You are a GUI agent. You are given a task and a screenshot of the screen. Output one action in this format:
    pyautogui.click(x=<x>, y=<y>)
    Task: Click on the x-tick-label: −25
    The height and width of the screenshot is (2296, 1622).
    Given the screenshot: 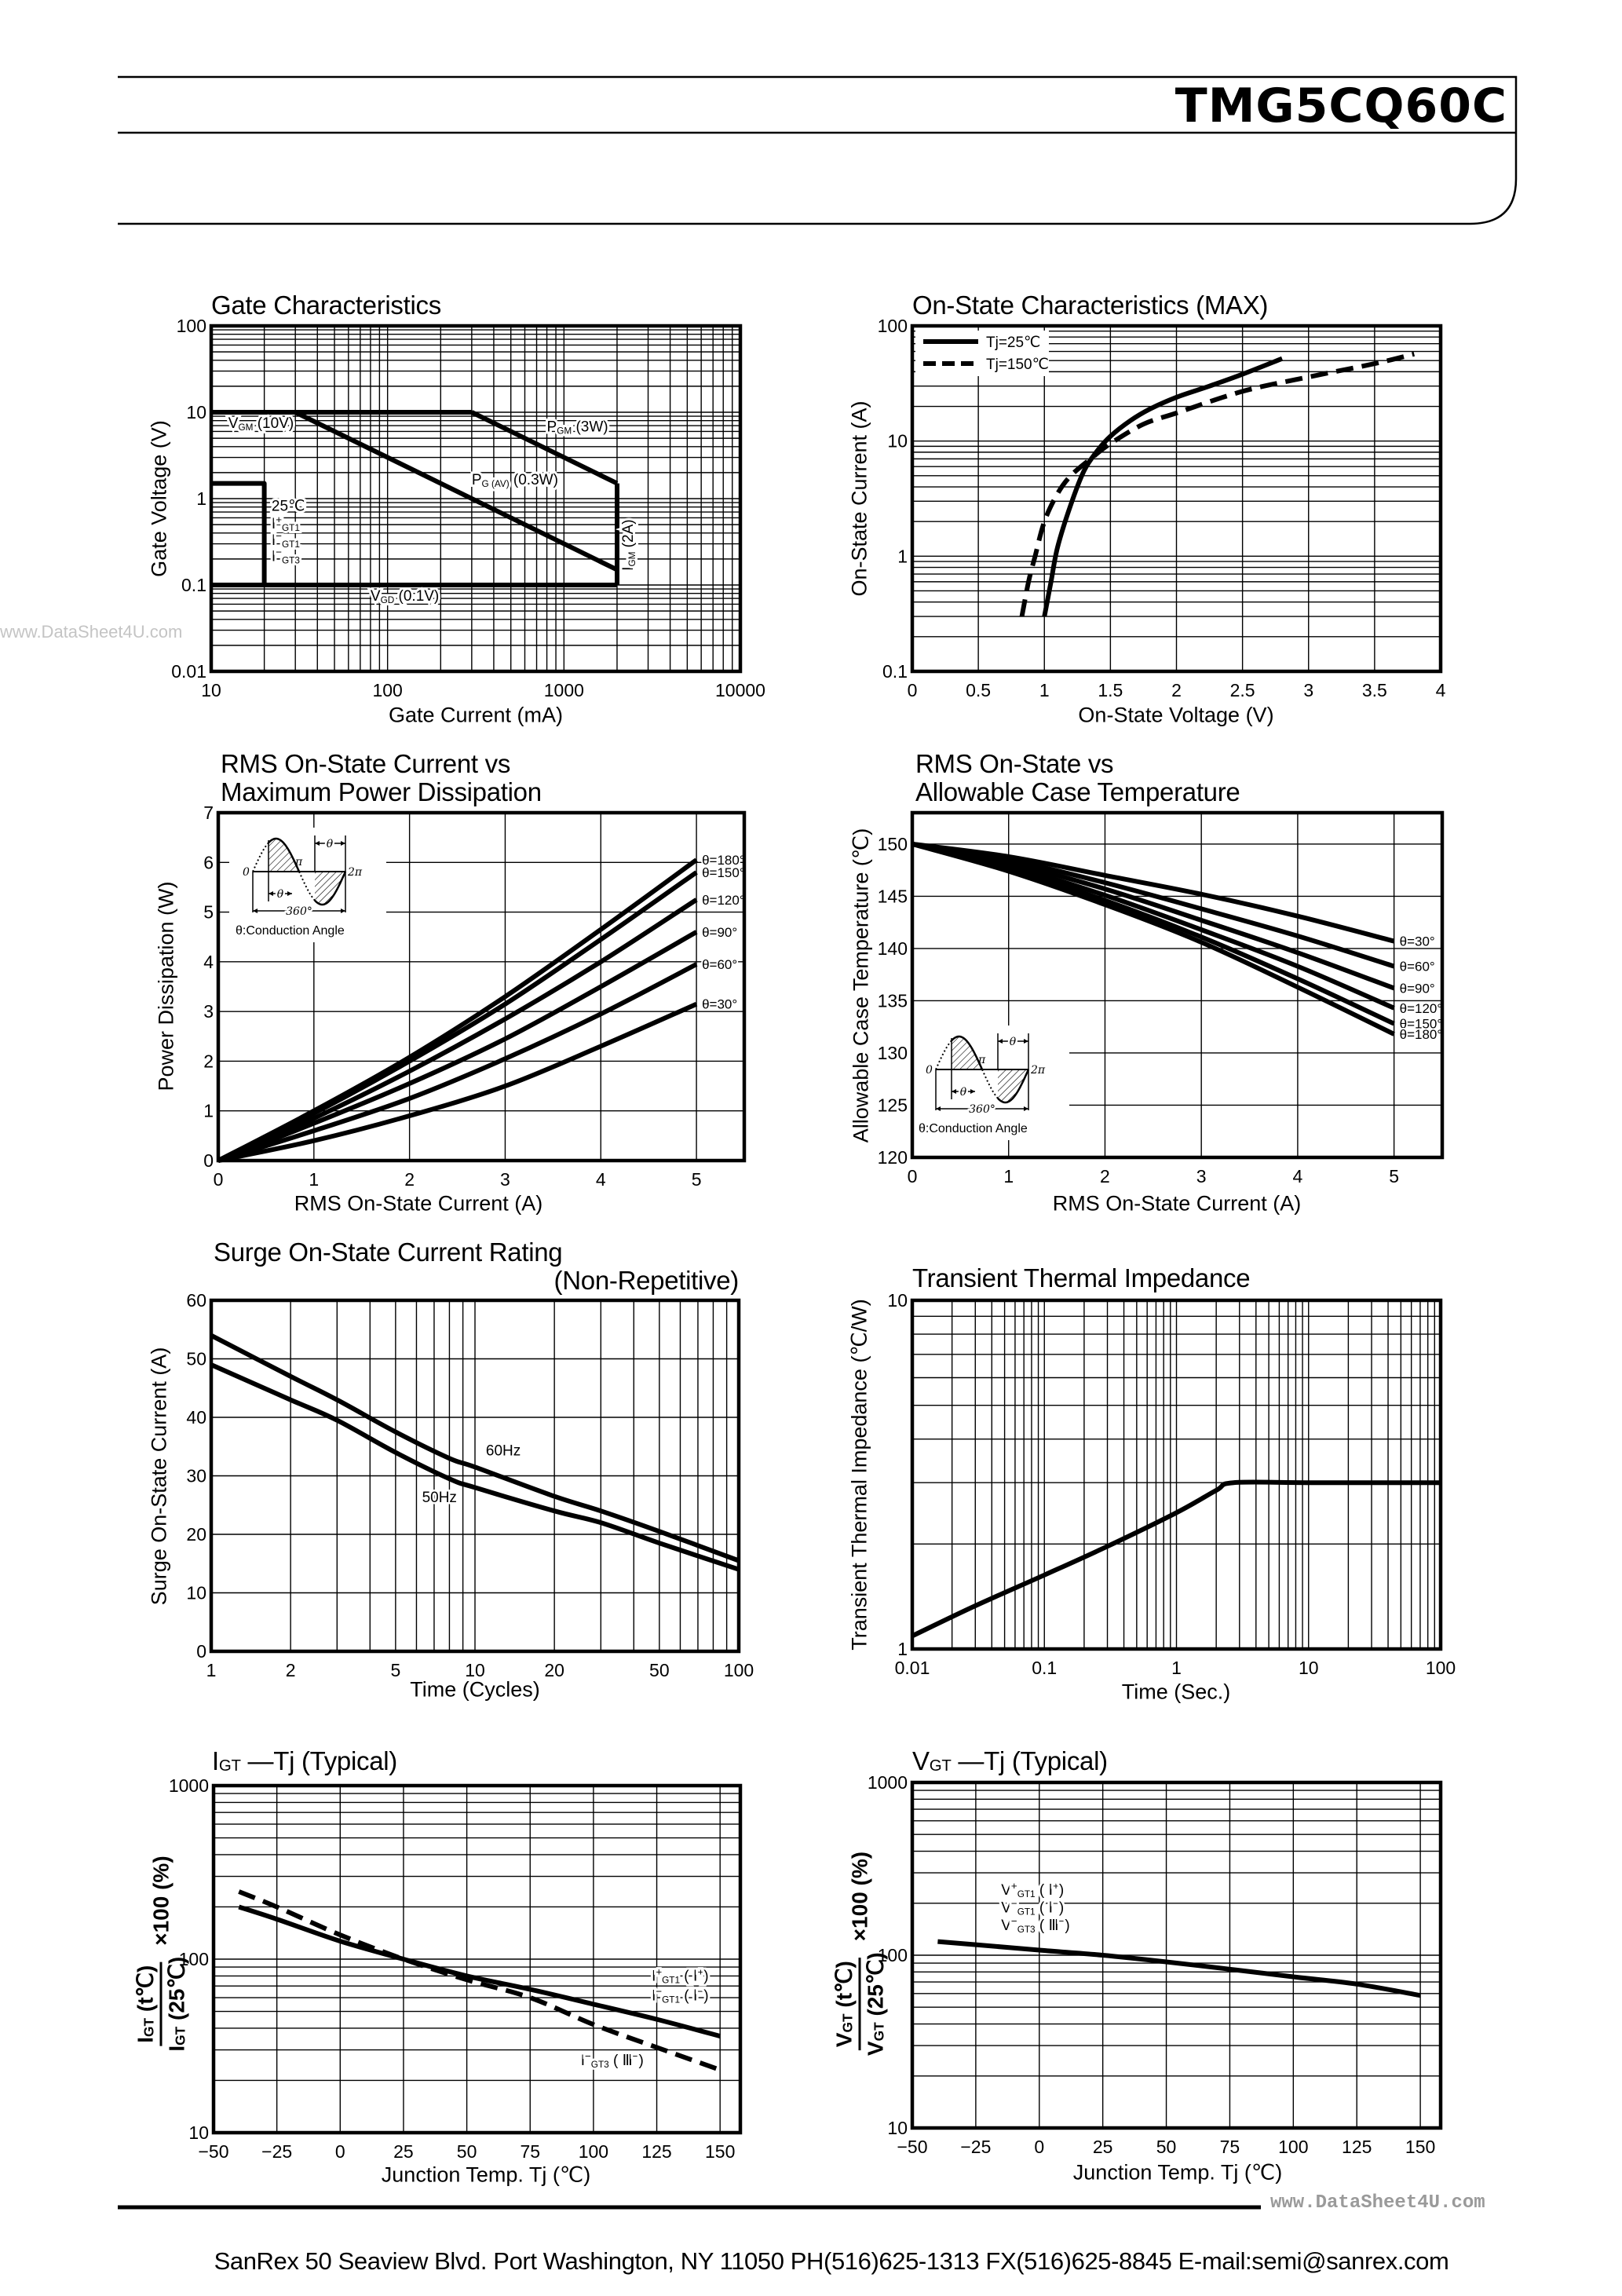 What is the action you would take?
    pyautogui.click(x=276, y=2151)
    